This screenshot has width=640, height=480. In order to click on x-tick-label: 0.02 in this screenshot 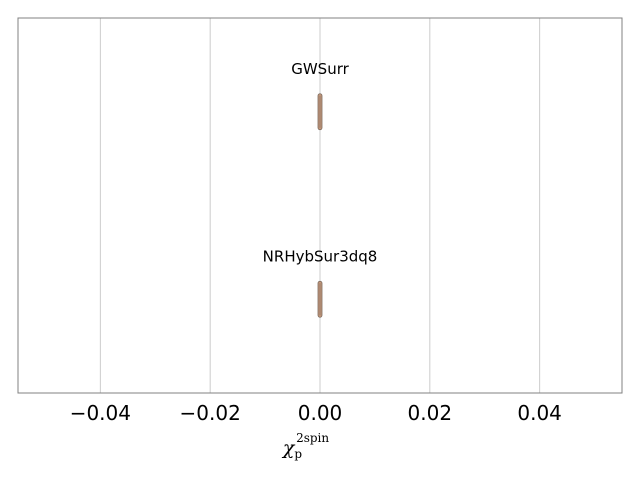, I will do `click(430, 413)`.